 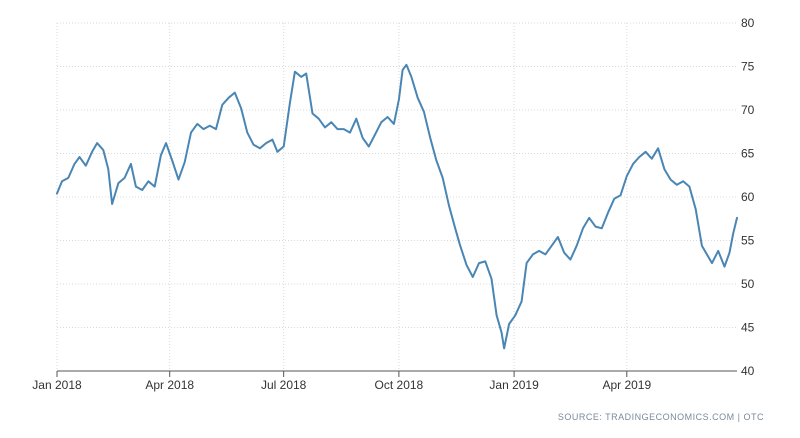 I want to click on y-tick-label: 80, so click(x=748, y=23).